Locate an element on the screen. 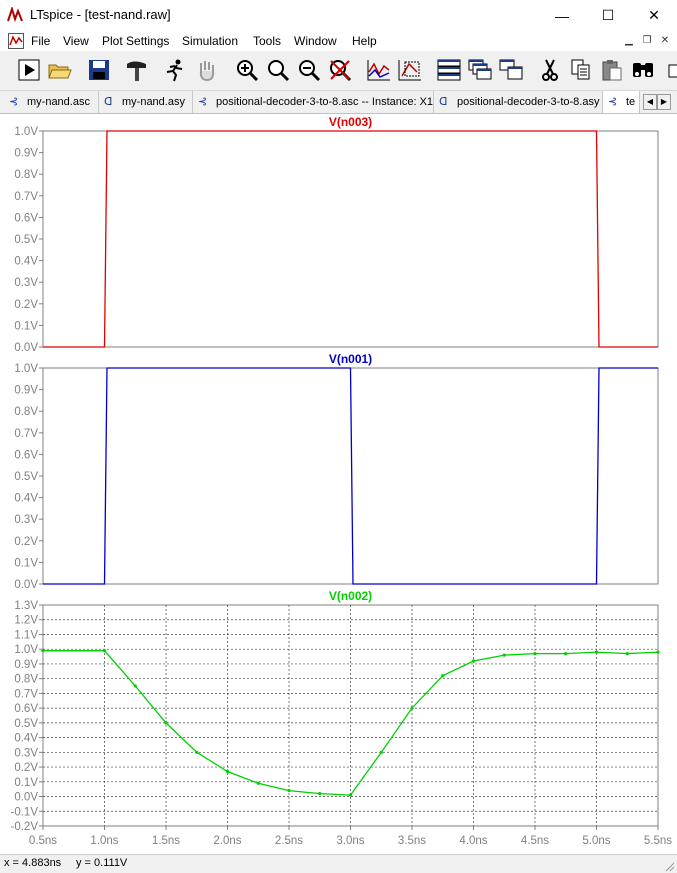 The height and width of the screenshot is (873, 677). mdi-restore-button: ❐ is located at coordinates (647, 40).